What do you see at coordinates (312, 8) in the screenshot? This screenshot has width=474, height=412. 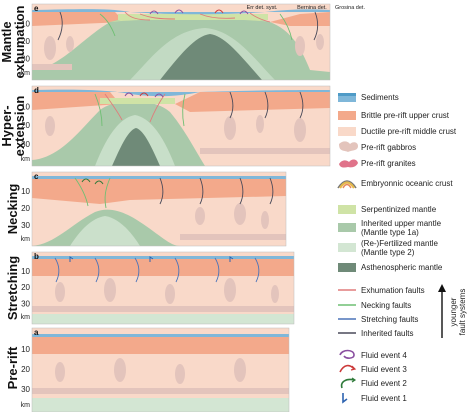 I see `annotation-bernina-det: Bernina det.` at bounding box center [312, 8].